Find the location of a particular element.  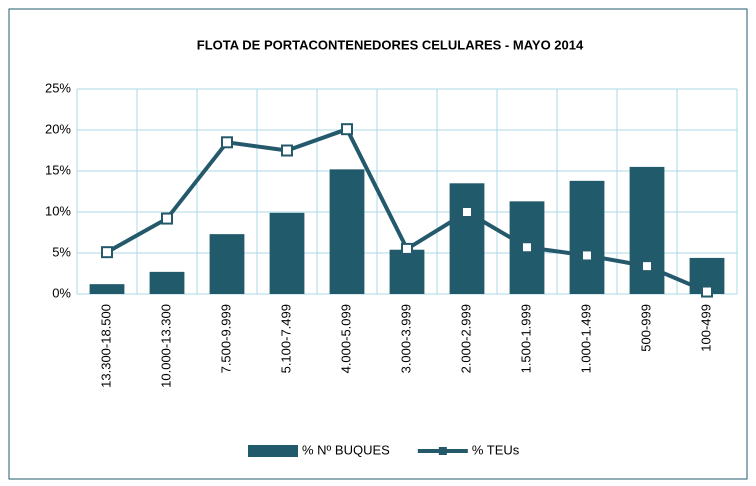

x-tick-label: 7.500-9.999 is located at coordinates (225, 338).